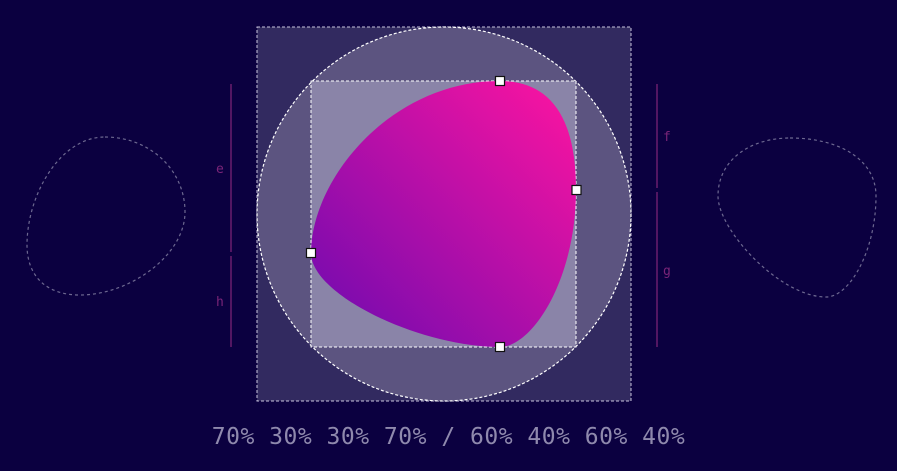 The height and width of the screenshot is (471, 897). What do you see at coordinates (667, 271) in the screenshot?
I see `label-g: g` at bounding box center [667, 271].